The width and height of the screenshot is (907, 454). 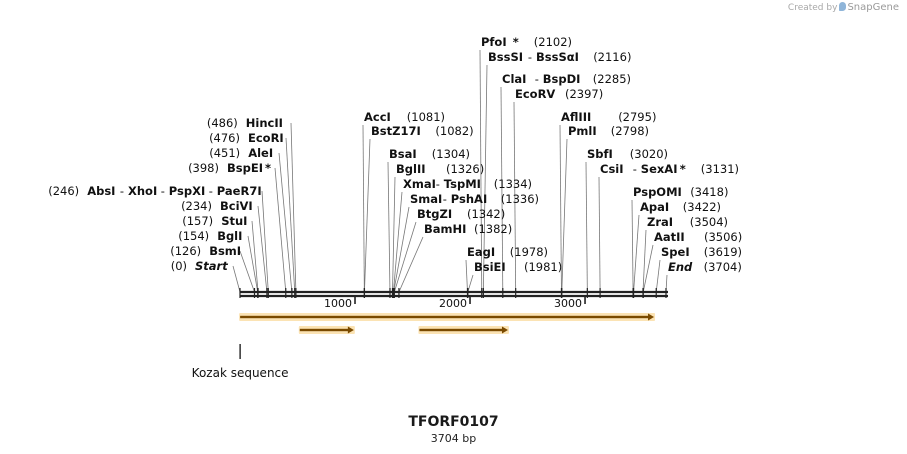 What do you see at coordinates (63, 191) in the screenshot?
I see `site-position: (246)` at bounding box center [63, 191].